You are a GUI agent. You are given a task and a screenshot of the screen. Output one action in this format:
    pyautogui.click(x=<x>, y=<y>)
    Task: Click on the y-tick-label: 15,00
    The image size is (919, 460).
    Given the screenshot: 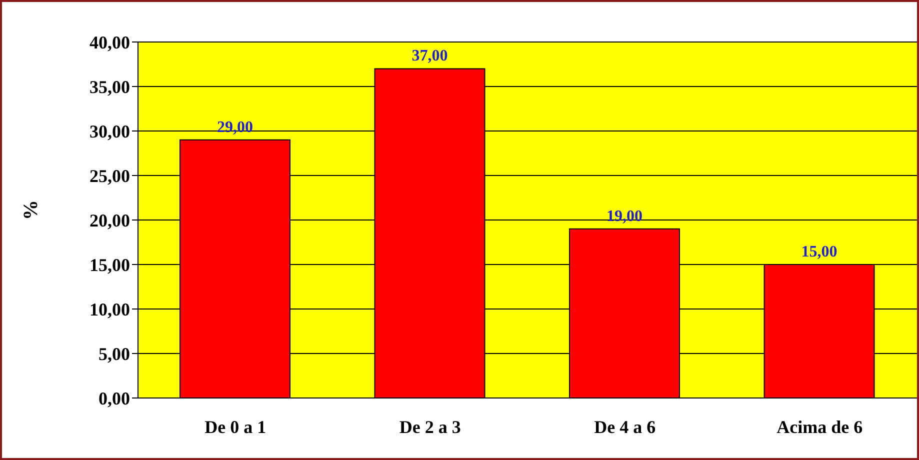 What is the action you would take?
    pyautogui.click(x=110, y=264)
    